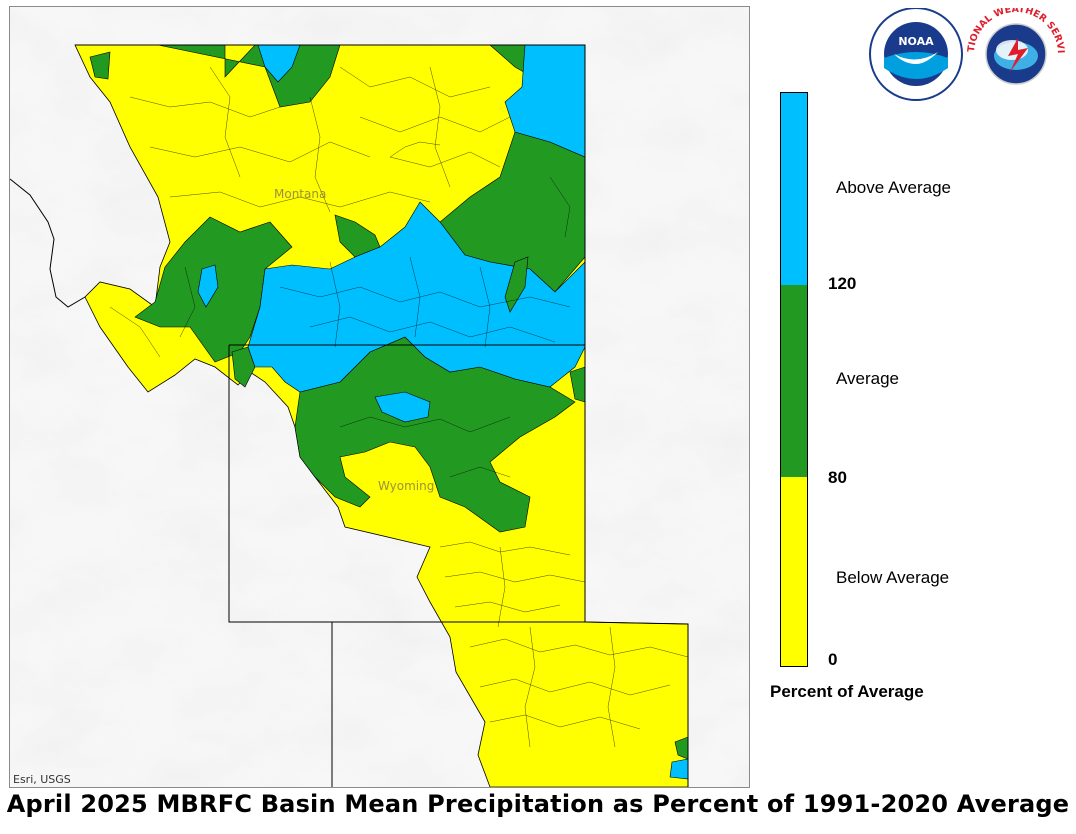 This screenshot has width=1076, height=834. What do you see at coordinates (794, 571) in the screenshot?
I see `legend-swatch-below` at bounding box center [794, 571].